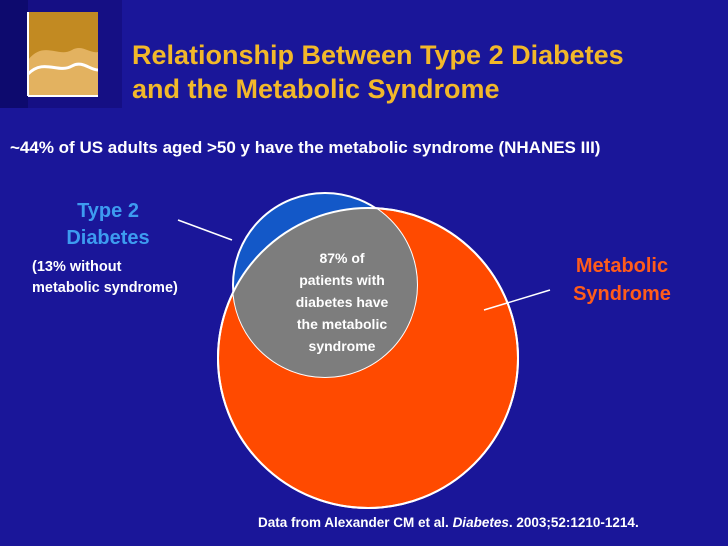  What do you see at coordinates (105, 288) in the screenshot?
I see `type2-note-line-2: metabolic syndrome)` at bounding box center [105, 288].